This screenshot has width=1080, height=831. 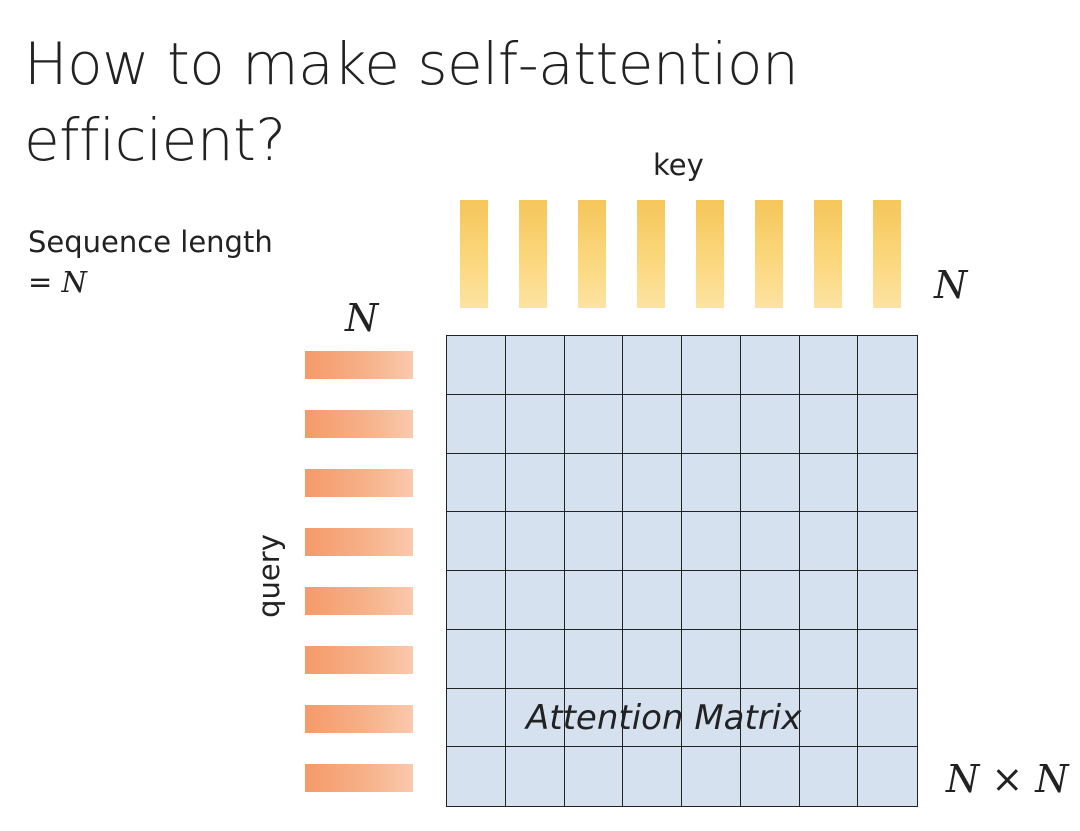 I want to click on slide-title: How to make self-attention efficient?, so click(x=434, y=102).